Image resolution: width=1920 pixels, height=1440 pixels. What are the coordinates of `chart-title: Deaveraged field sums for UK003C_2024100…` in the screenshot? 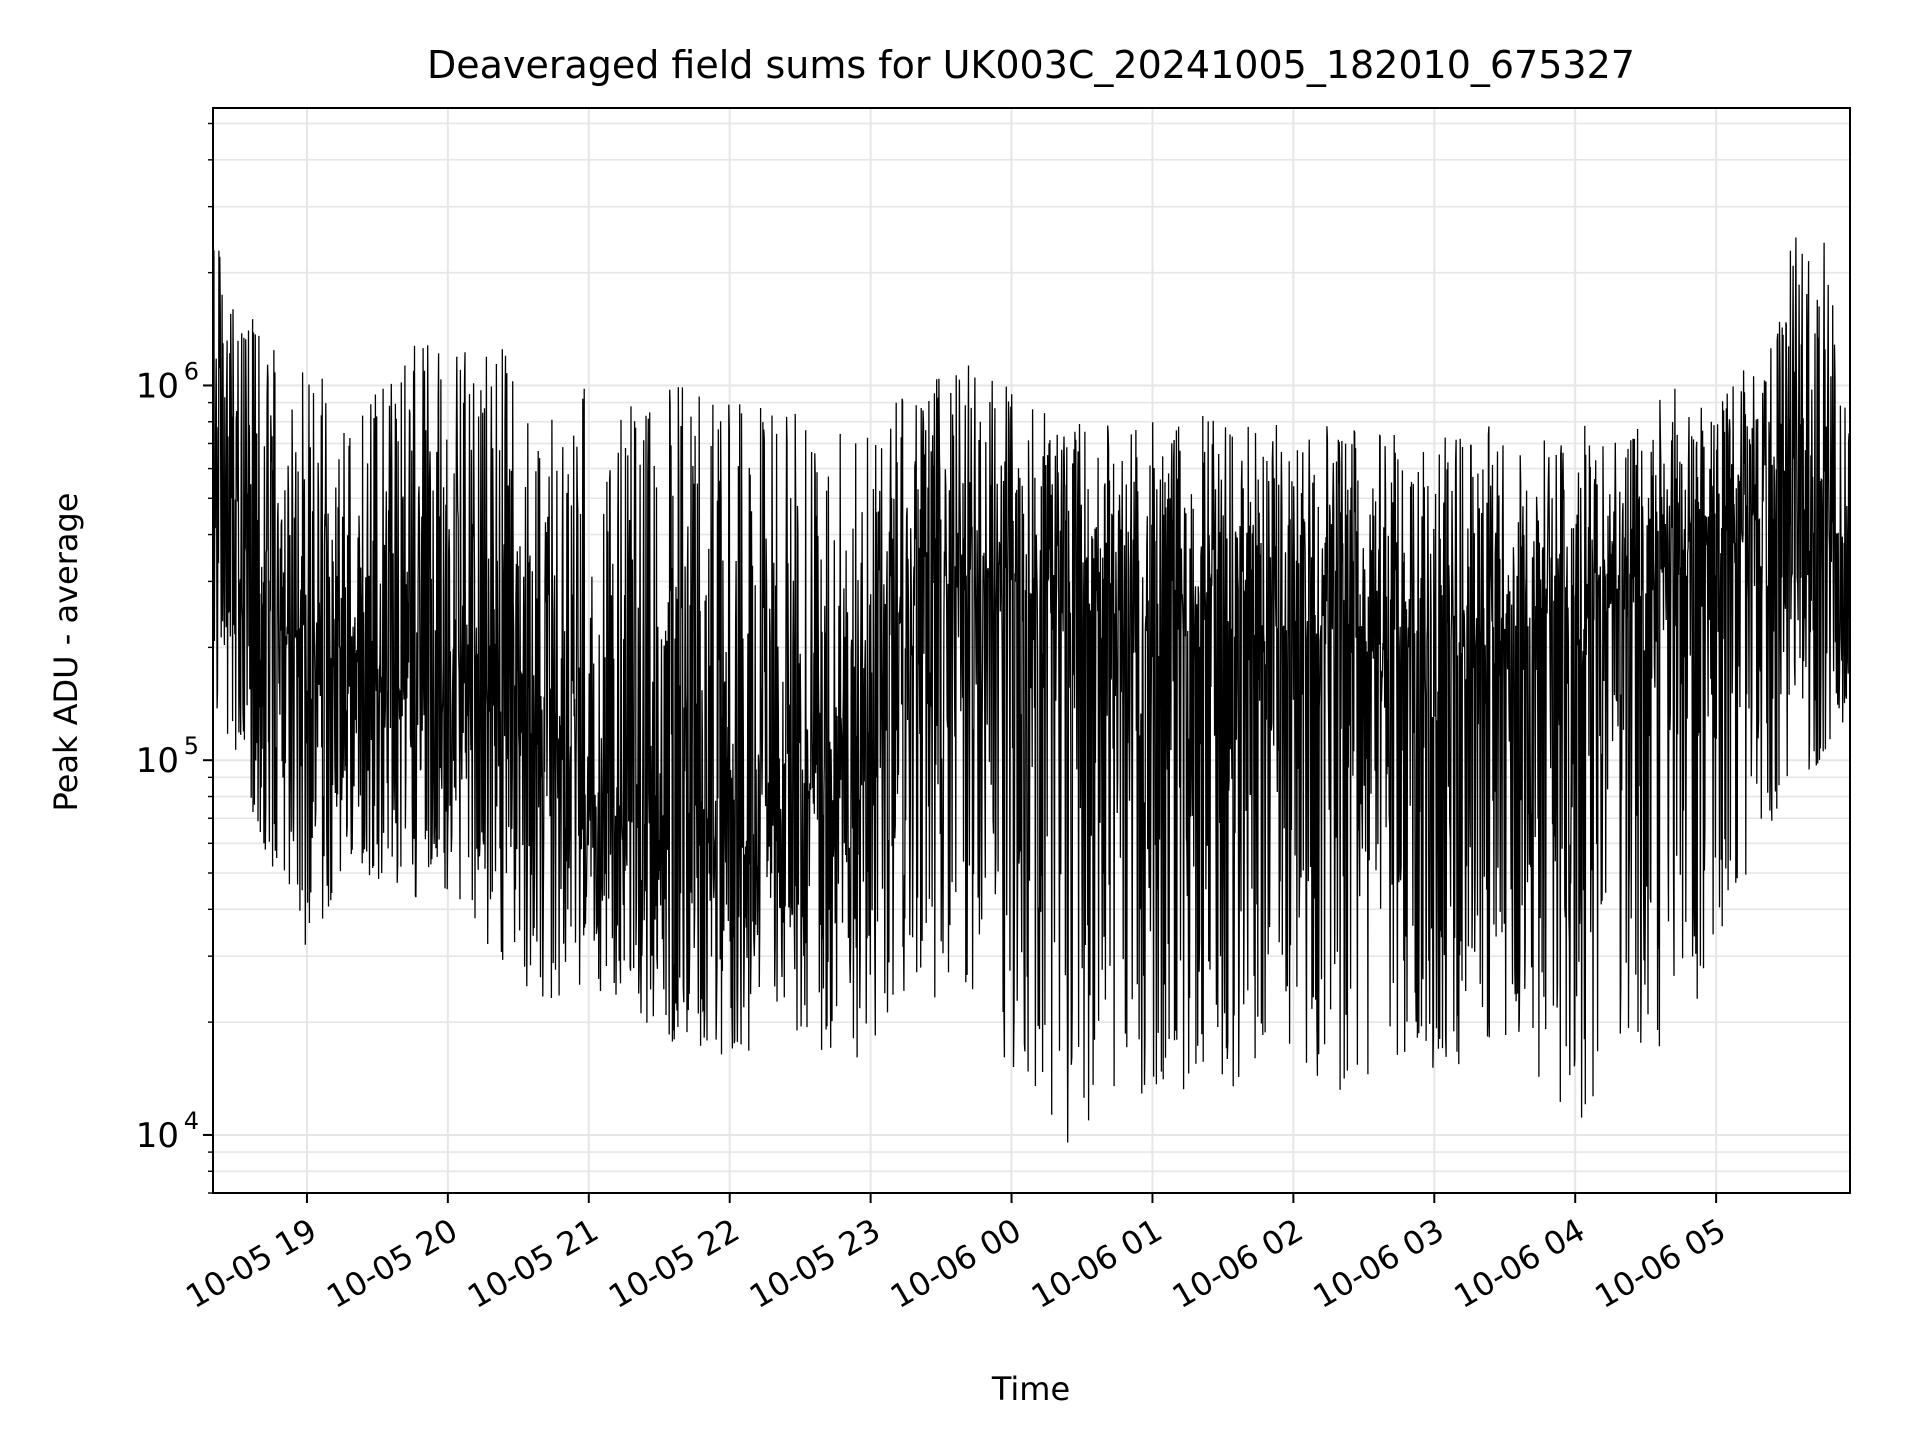 It's located at (1031, 65).